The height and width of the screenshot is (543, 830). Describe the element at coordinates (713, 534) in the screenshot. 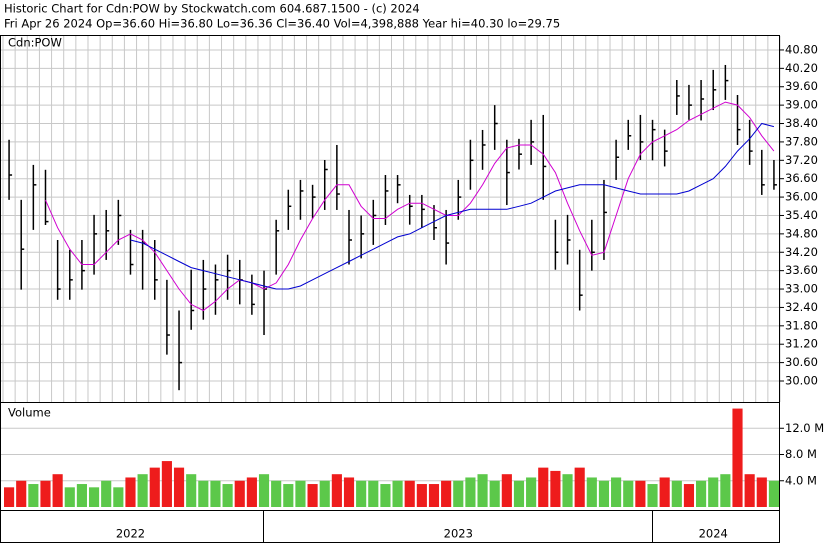

I see `x-tick-label: 2024` at that location.